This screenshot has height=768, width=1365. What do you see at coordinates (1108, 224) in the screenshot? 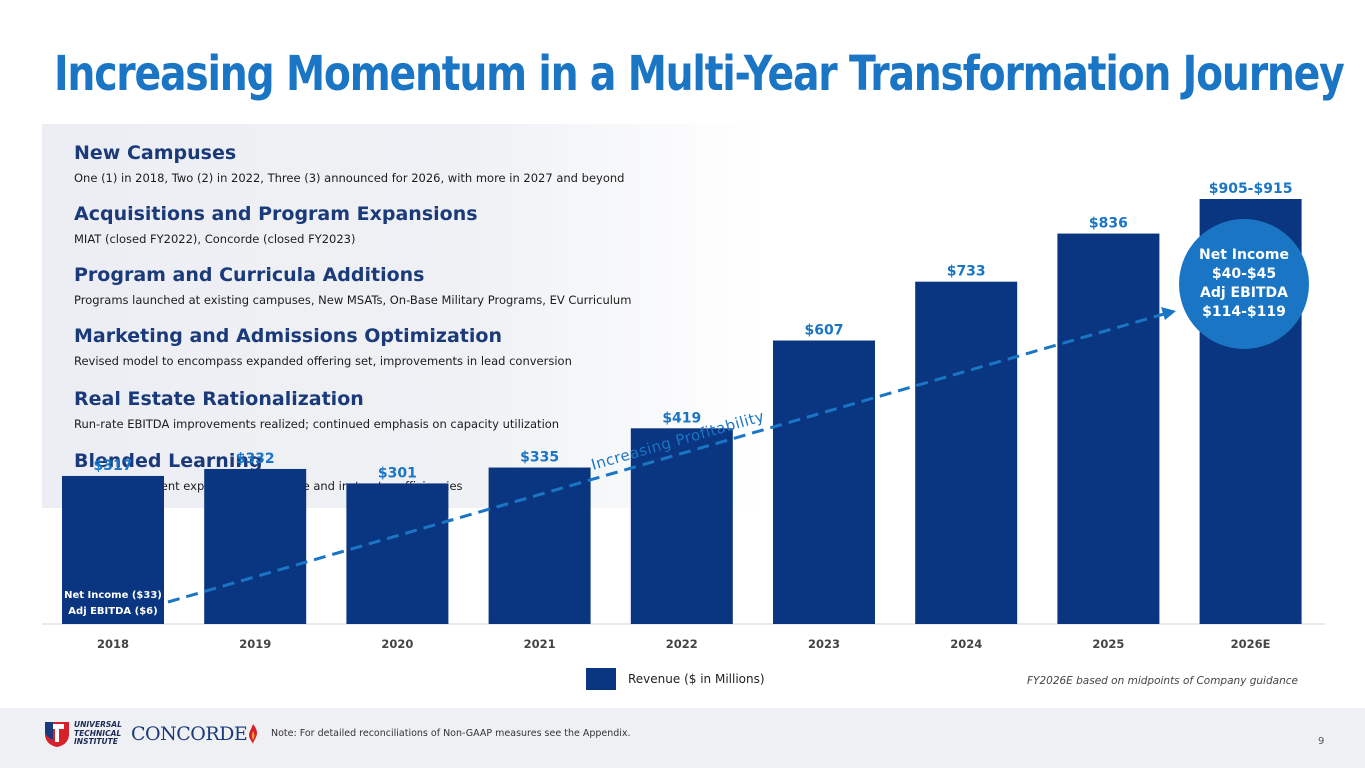
I see `data-label-2025: $836` at bounding box center [1108, 224].